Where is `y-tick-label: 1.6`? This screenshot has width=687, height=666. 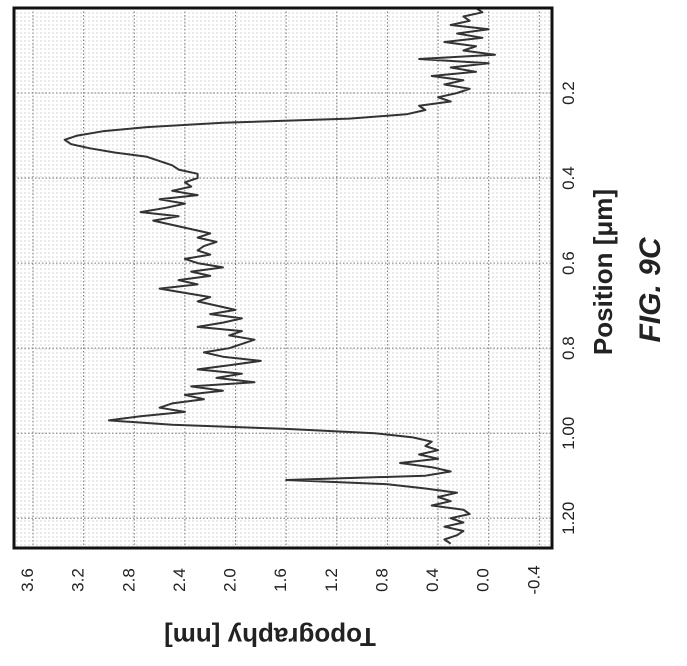
y-tick-label: 1.6 is located at coordinates (280, 580).